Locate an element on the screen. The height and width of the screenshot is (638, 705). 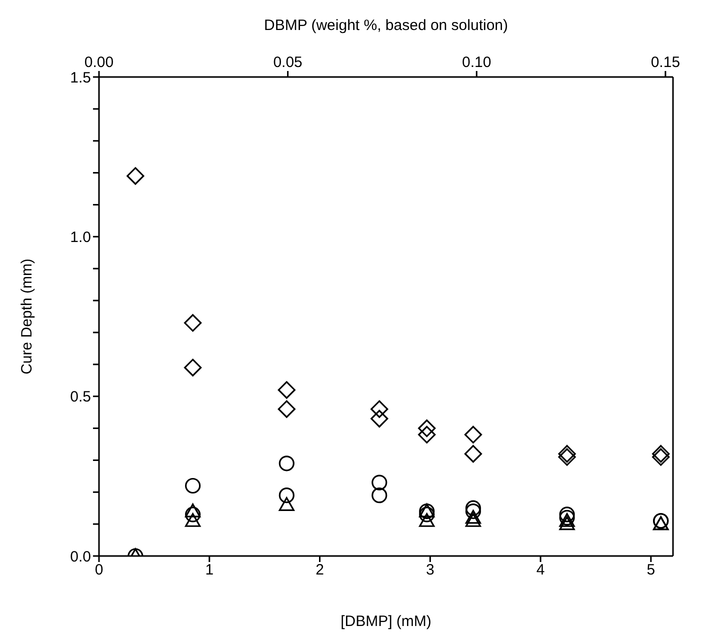
x-tick-label: 4 is located at coordinates (540, 570).